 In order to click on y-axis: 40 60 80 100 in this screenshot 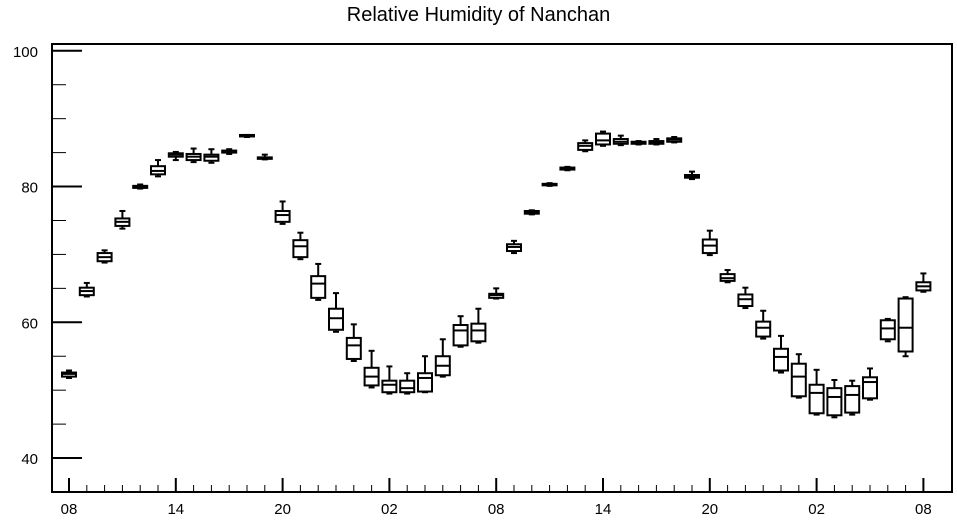, I will do `click(47, 268)`.